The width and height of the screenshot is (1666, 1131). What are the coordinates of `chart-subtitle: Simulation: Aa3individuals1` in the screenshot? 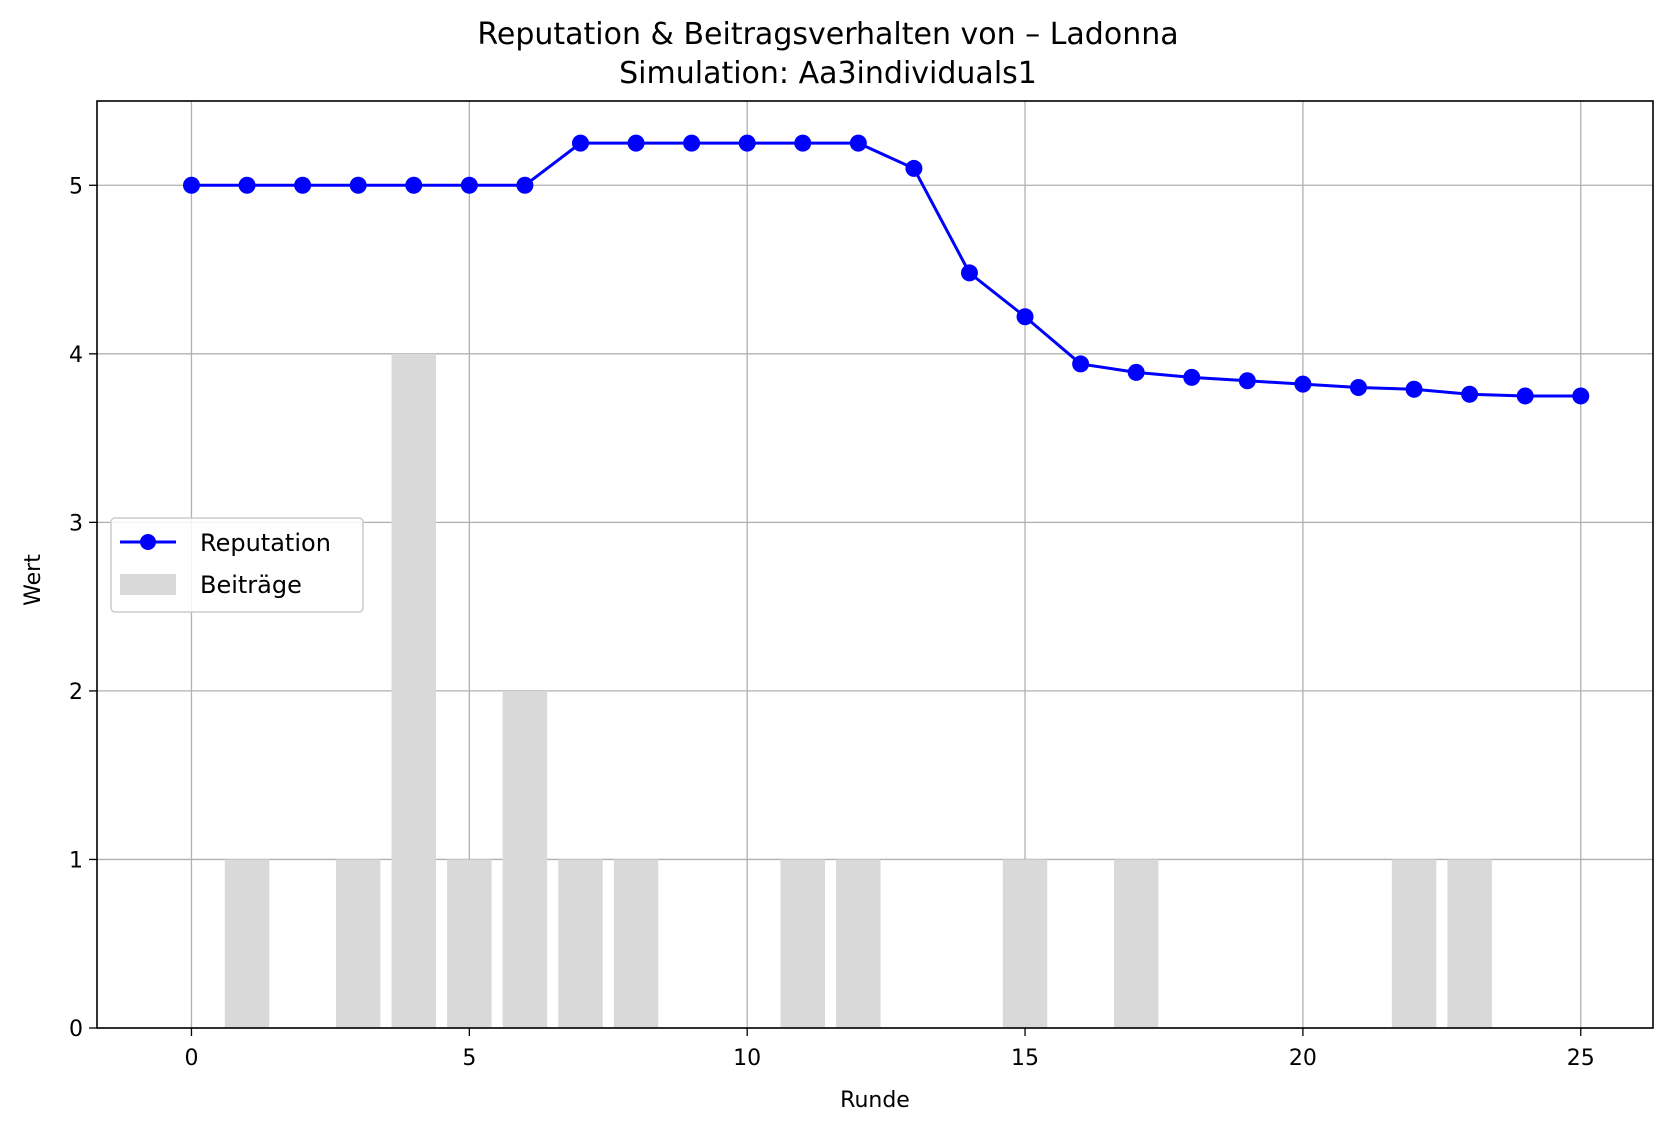 It's located at (828, 73).